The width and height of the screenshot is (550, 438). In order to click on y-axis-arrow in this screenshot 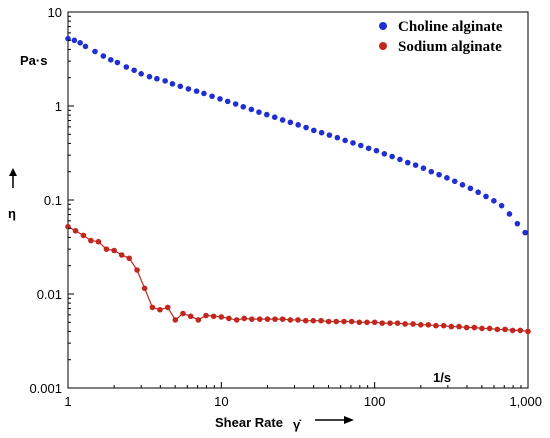, I will do `click(13, 178)`.